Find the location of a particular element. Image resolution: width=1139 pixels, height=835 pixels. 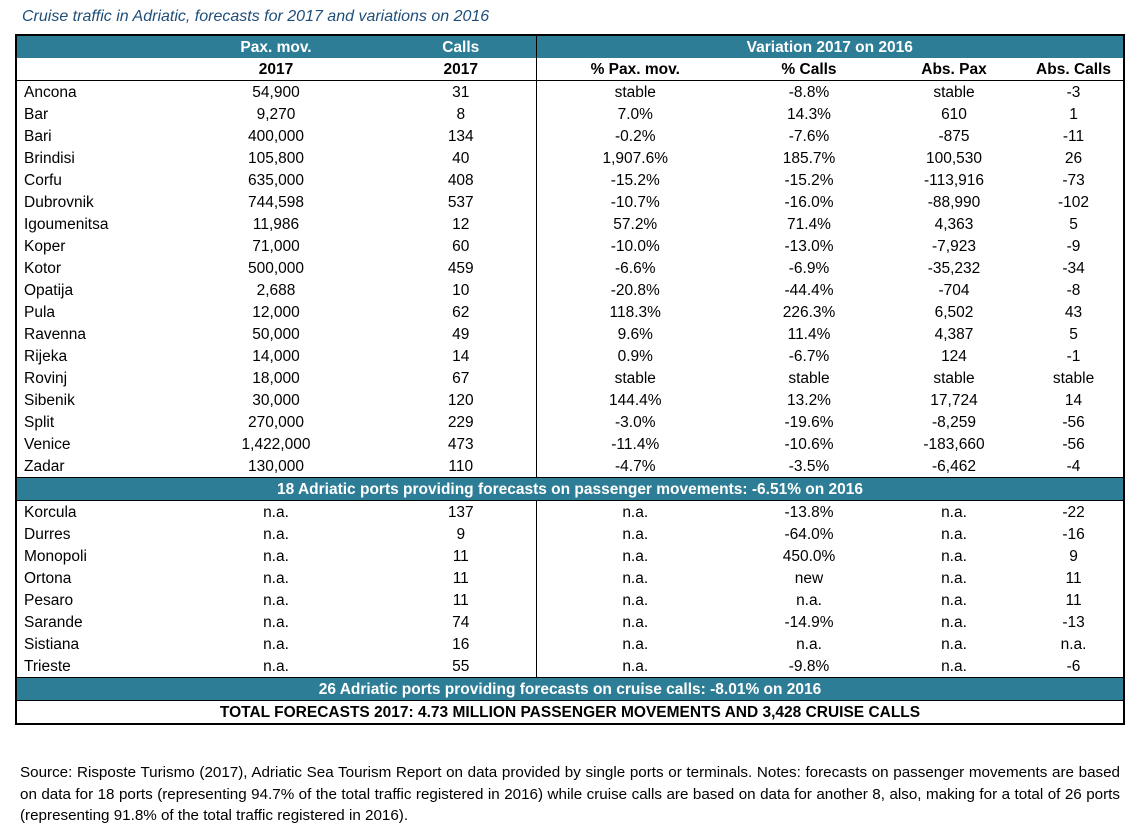

table-row: Koper 71,000 60 -10.0% -13.0% -7,923 -9 is located at coordinates (570, 246).